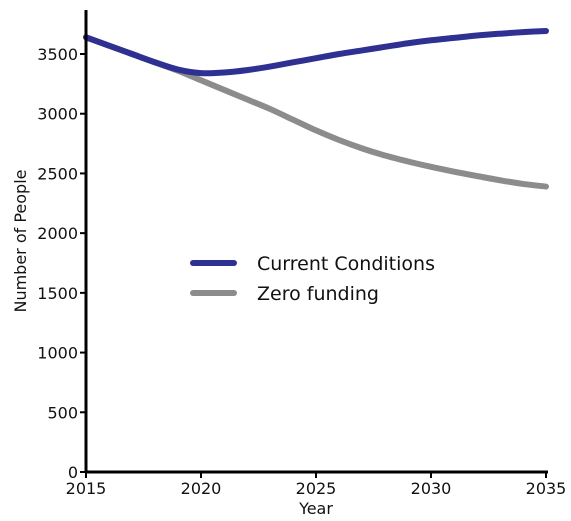 This screenshot has width=571, height=521. What do you see at coordinates (62, 412) in the screenshot?
I see `y-tick-label: 500` at bounding box center [62, 412].